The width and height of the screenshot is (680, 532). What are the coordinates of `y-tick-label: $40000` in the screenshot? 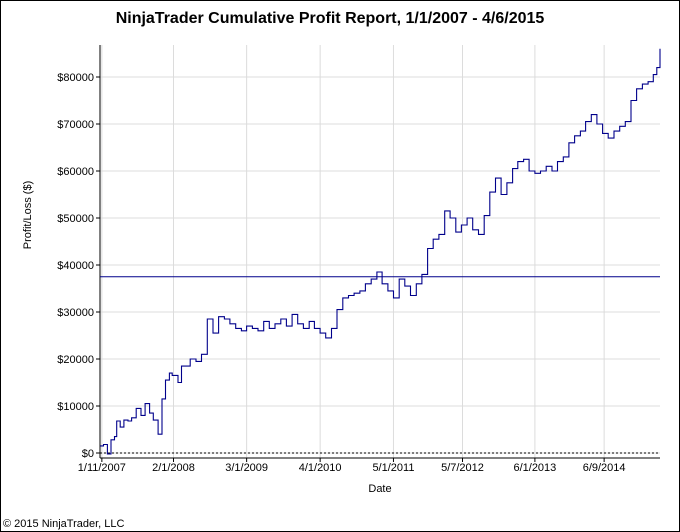 It's located at (75, 266).